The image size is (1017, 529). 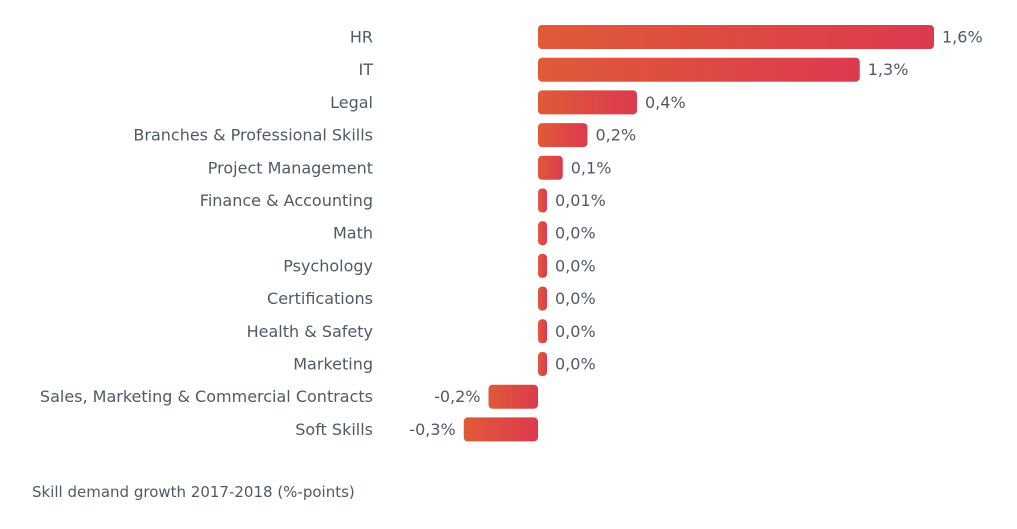 I want to click on bar-health-and-safety, so click(x=542, y=331).